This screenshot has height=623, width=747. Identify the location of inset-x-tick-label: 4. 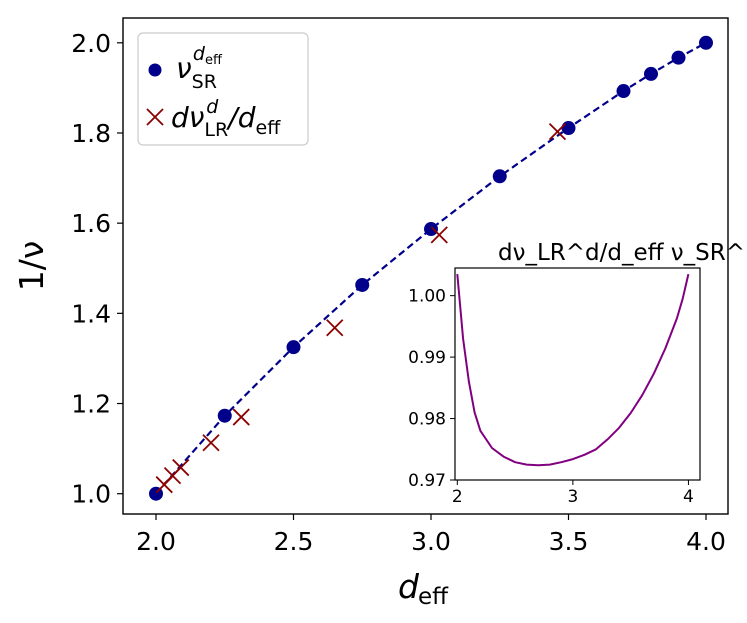
(688, 497).